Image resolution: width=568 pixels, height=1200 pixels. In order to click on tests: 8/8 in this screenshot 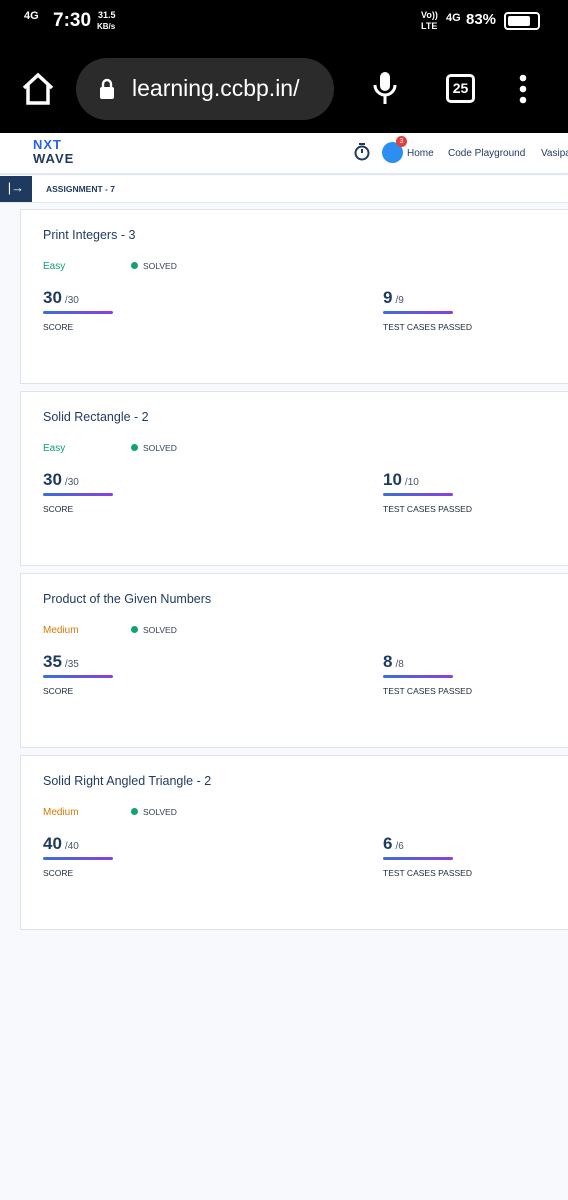, I will do `click(393, 662)`.